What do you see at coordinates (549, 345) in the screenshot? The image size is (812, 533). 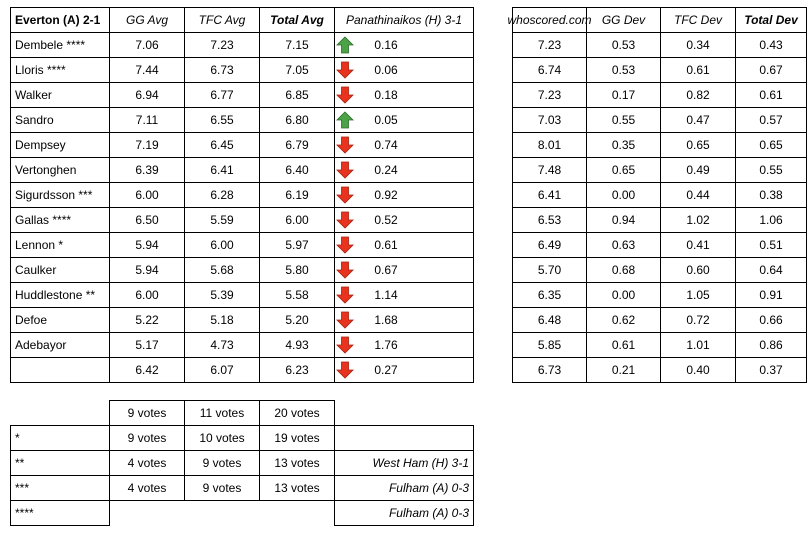 I see `dev-cell: 5.85` at bounding box center [549, 345].